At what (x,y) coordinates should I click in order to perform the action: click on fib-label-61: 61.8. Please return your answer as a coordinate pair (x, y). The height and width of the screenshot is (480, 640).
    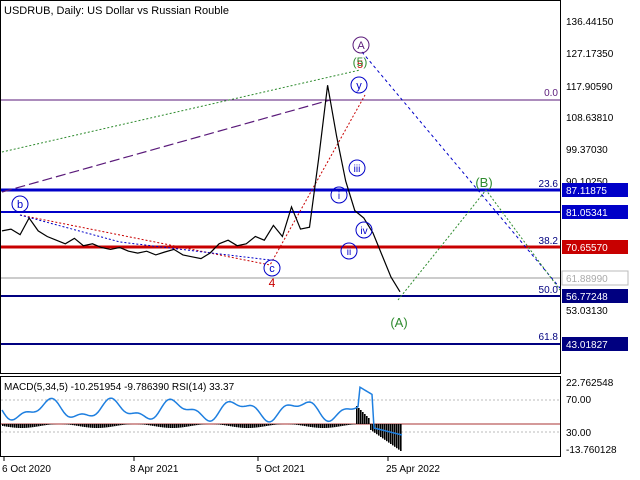
    Looking at the image, I should click on (549, 337).